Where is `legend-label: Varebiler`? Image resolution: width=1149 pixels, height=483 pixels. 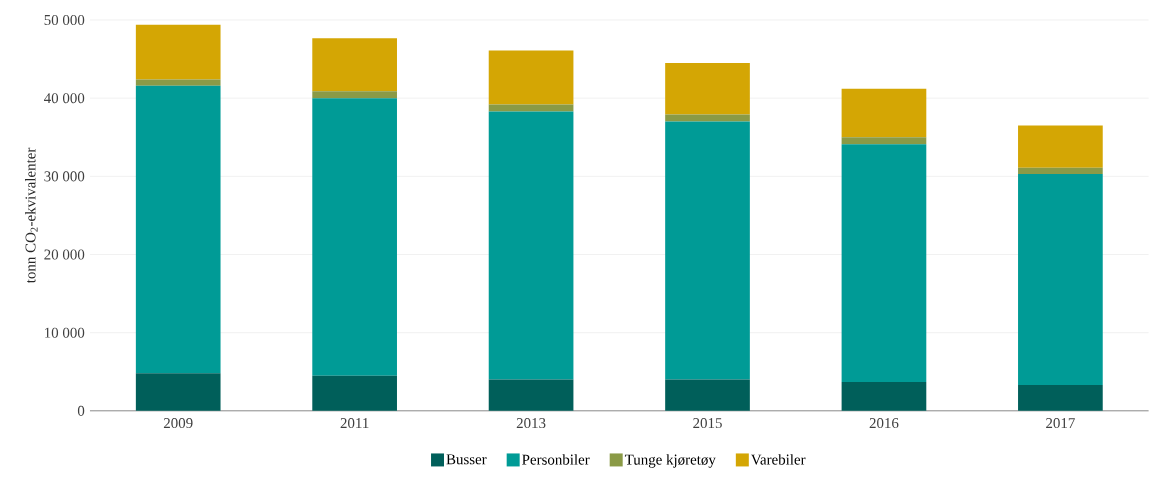 legend-label: Varebiler is located at coordinates (778, 459).